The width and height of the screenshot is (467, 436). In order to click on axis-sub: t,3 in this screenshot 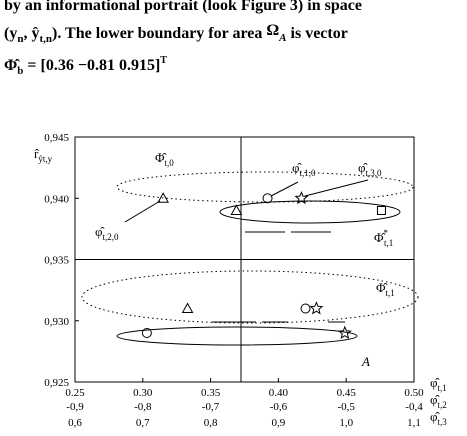, I will do `click(443, 422)`.